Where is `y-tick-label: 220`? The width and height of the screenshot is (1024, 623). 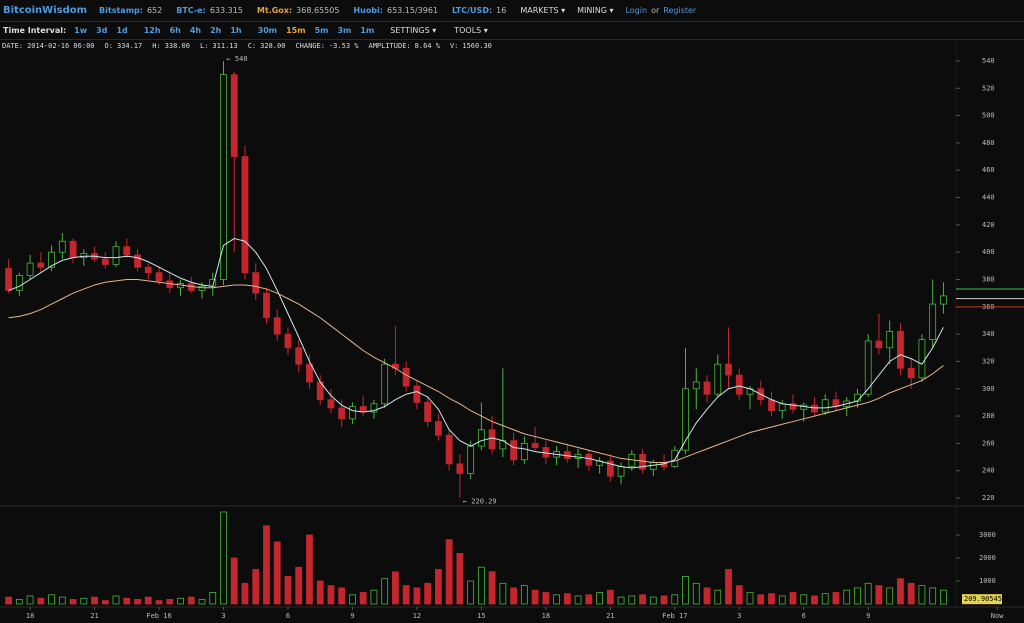 y-tick-label: 220 is located at coordinates (988, 498).